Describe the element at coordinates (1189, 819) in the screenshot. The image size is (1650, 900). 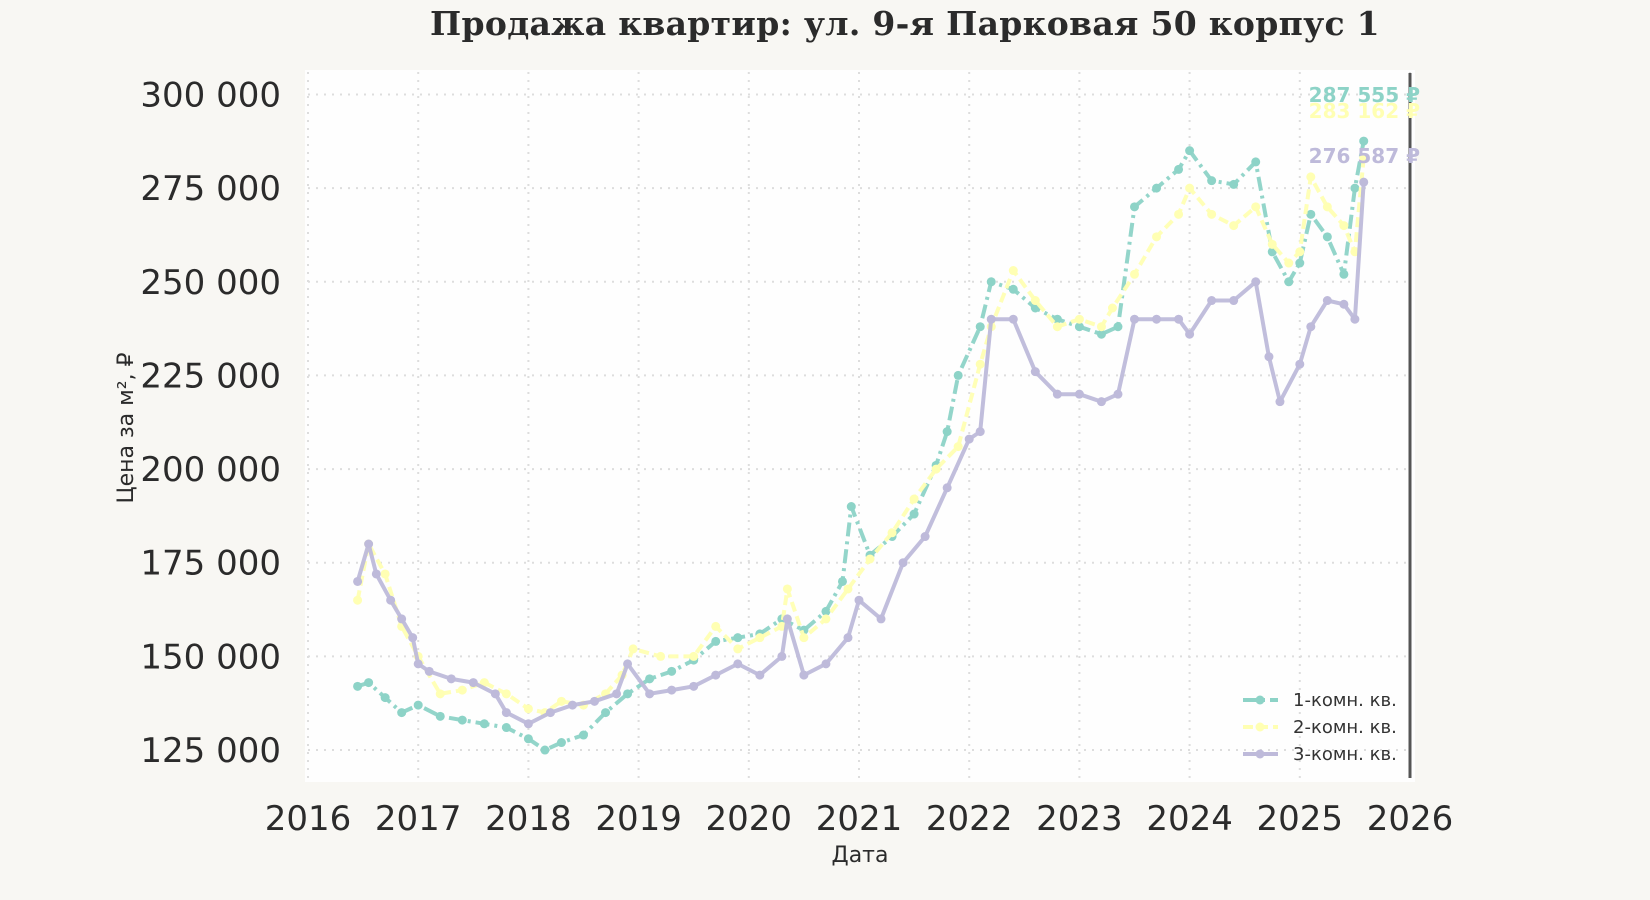
I see `x-tick-label: 2024` at that location.